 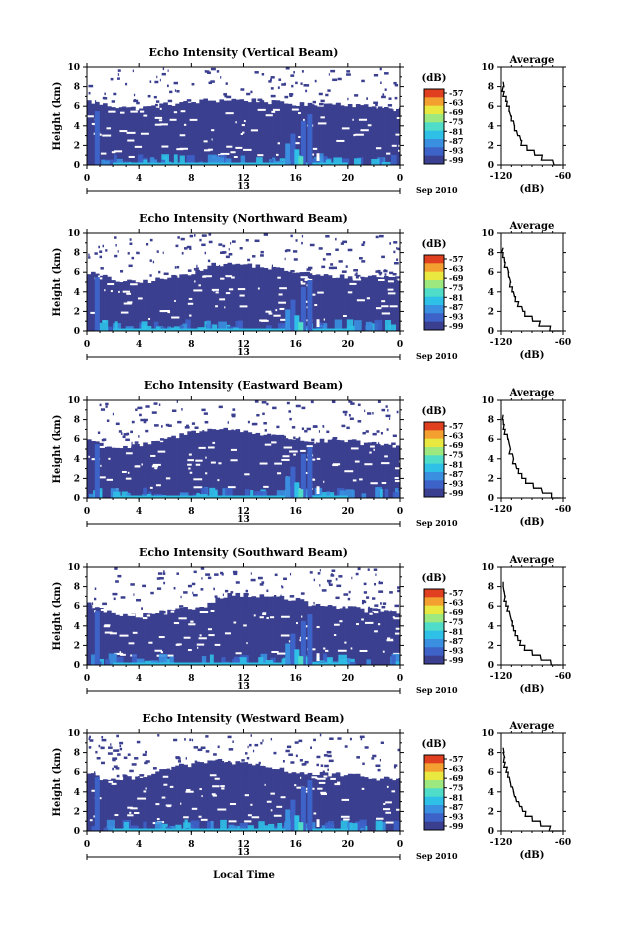 I want to click on average-y-tick-label: 6, so click(x=491, y=273).